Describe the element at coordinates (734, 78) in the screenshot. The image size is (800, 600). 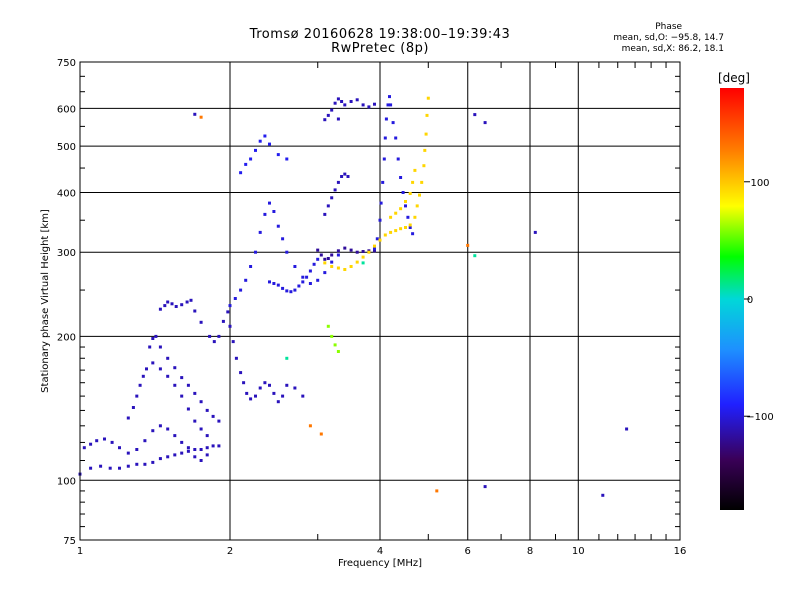
I see `colorbar-label: [deg]` at that location.